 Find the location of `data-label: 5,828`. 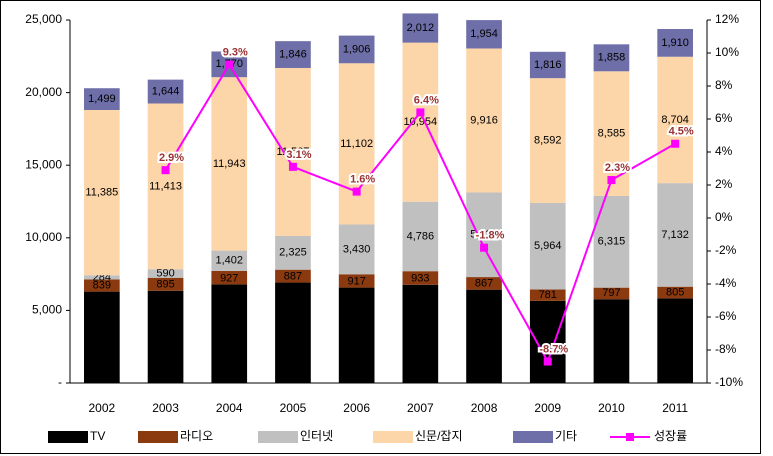

data-label: 5,828 is located at coordinates (675, 341).